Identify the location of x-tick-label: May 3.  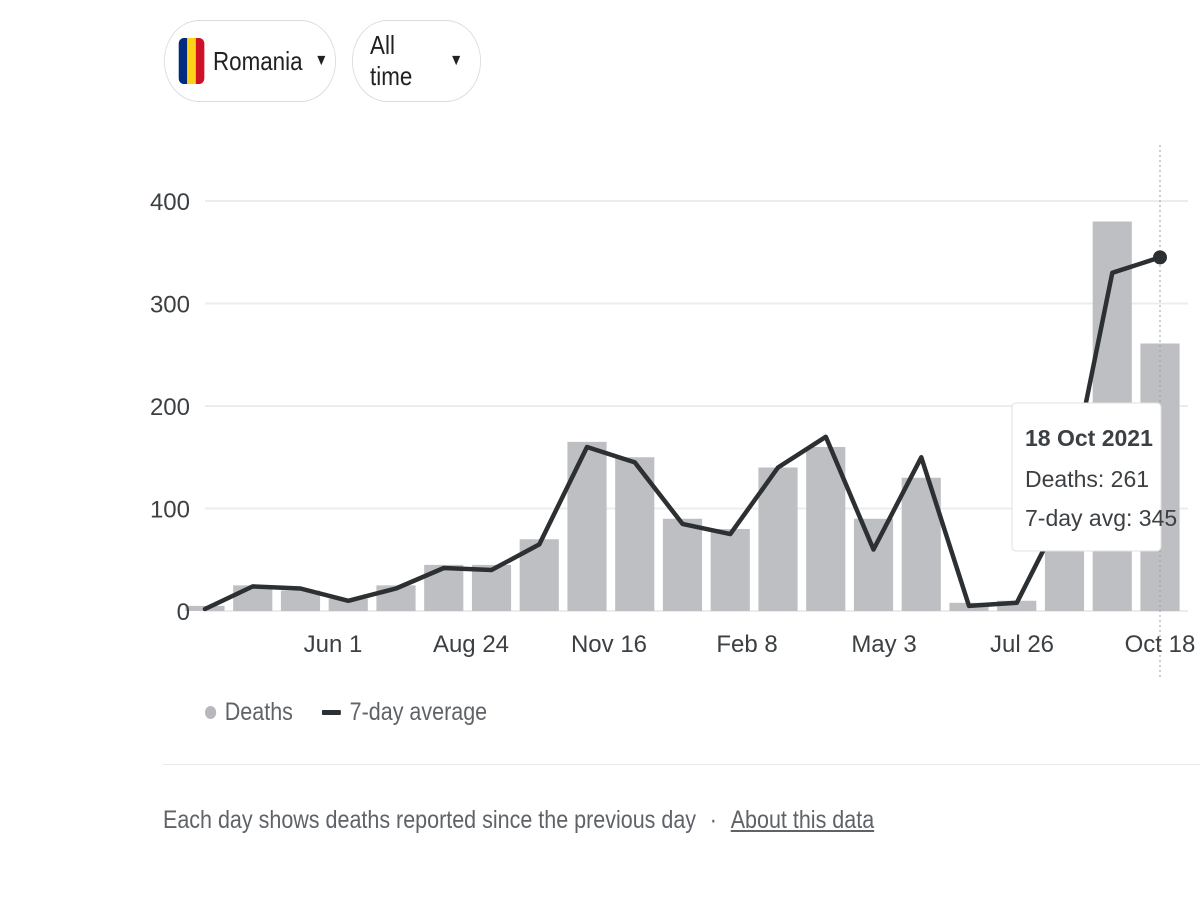
(883, 644).